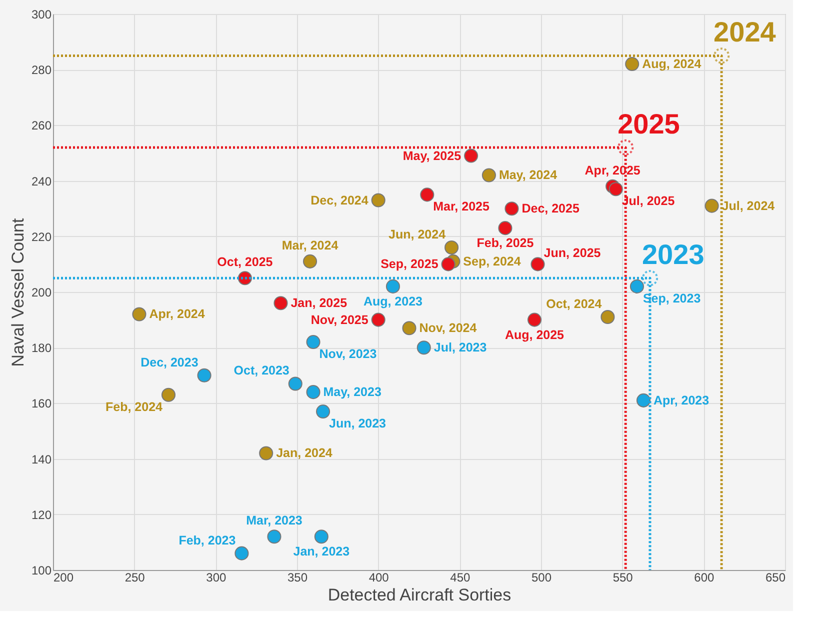 The image size is (826, 635). I want to click on y-tick-label: 160, so click(41, 403).